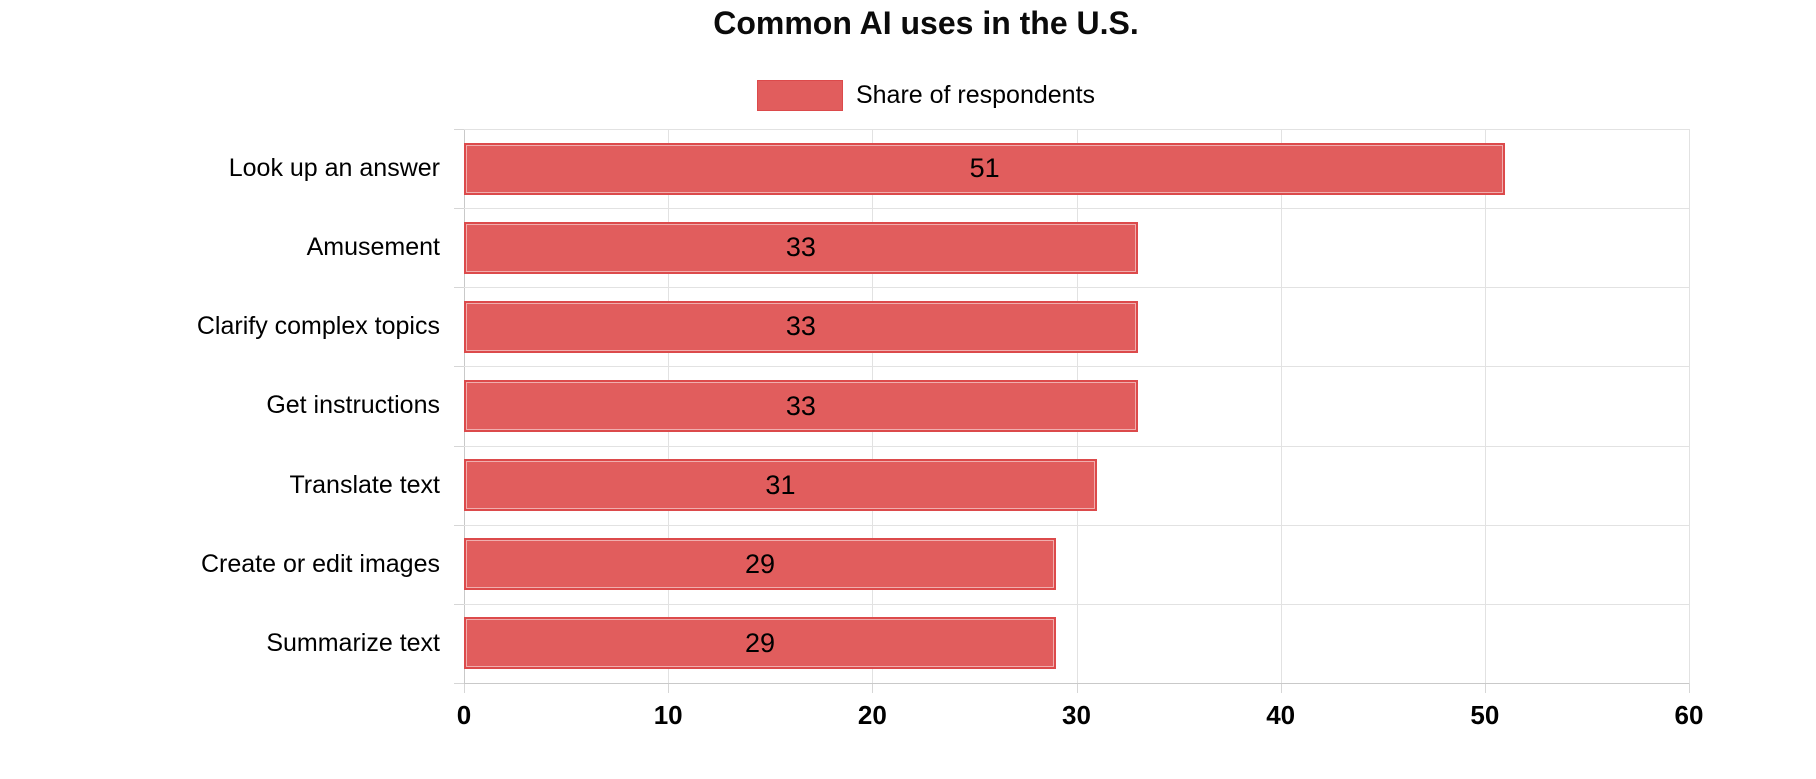  What do you see at coordinates (1076, 715) in the screenshot?
I see `x-axis-tick-label: 30` at bounding box center [1076, 715].